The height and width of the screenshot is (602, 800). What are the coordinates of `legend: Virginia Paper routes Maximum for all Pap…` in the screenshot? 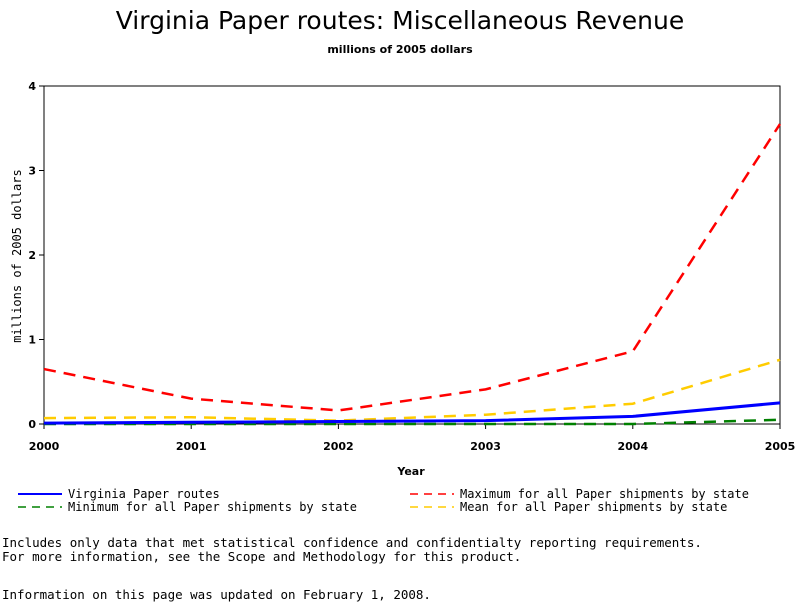 It's located at (383, 500).